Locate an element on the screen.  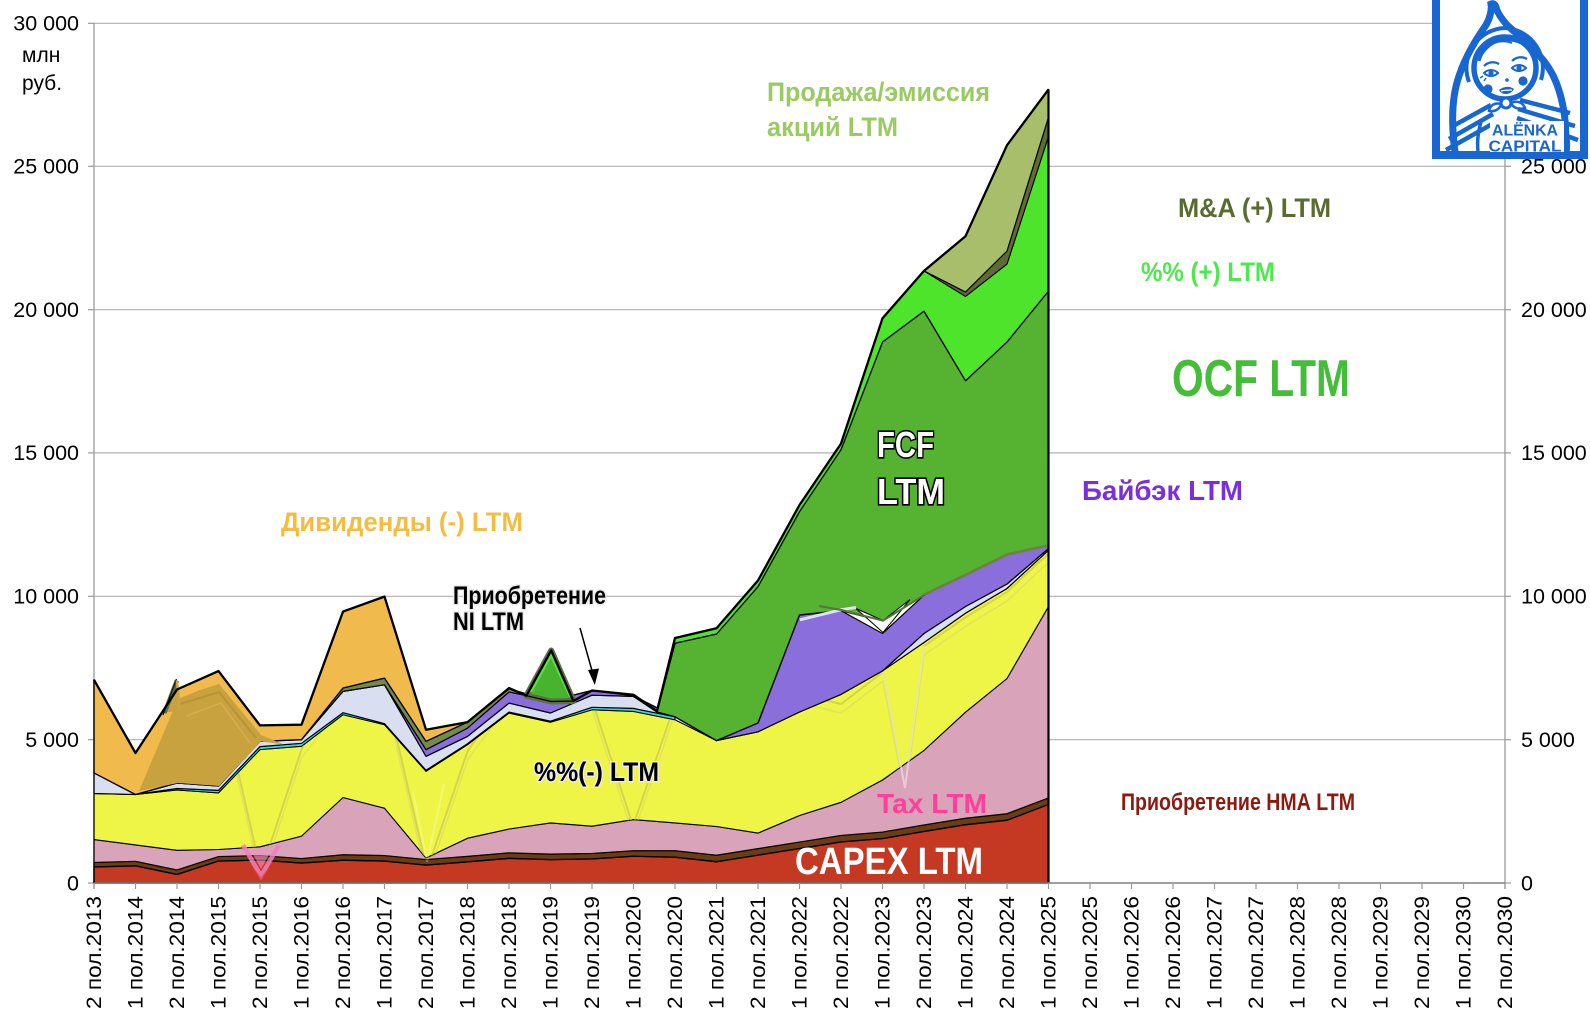
svg-text: 2 пол.2020 is located at coordinates (675, 952).